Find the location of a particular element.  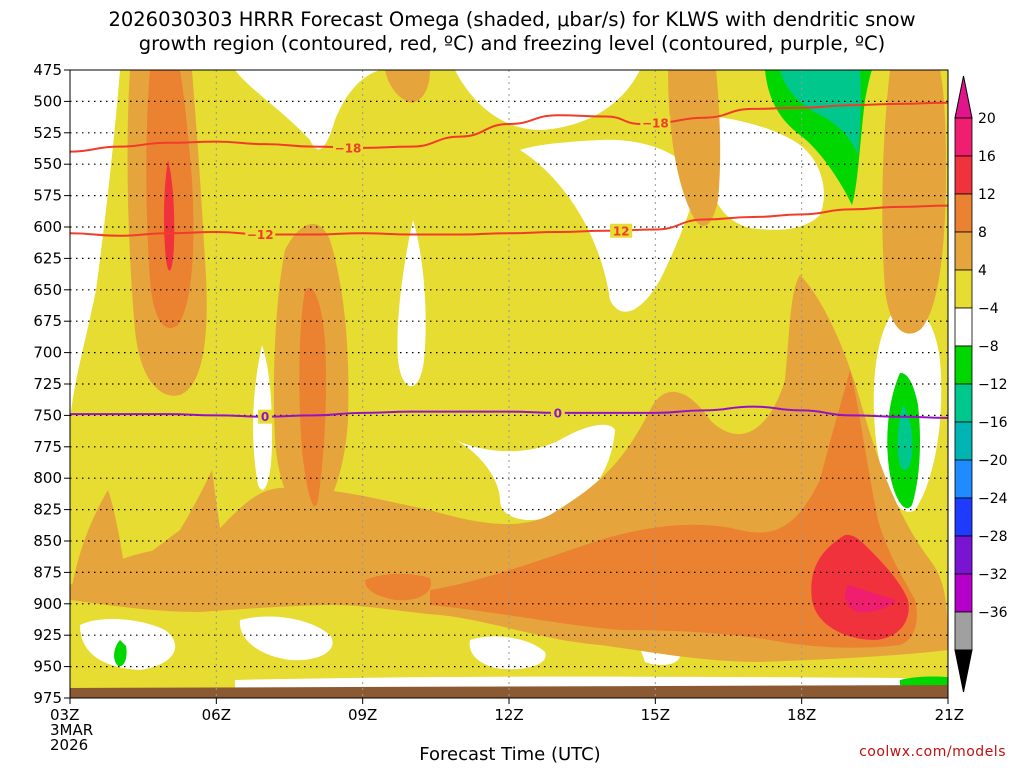

colorbar: 20 16 12 8 4 −4 −8 −12 −16 −20 −24 −28 −32 −36 is located at coordinates (981, 384).